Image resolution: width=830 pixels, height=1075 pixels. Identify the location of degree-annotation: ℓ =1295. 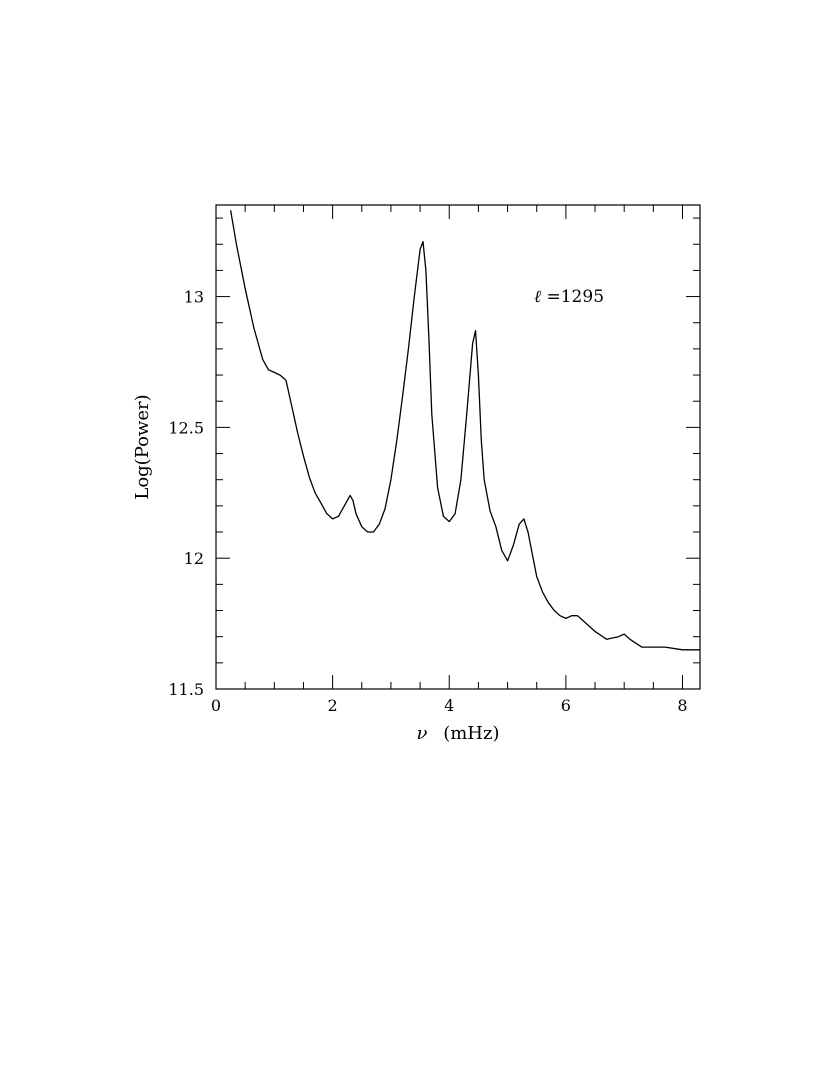
(569, 297).